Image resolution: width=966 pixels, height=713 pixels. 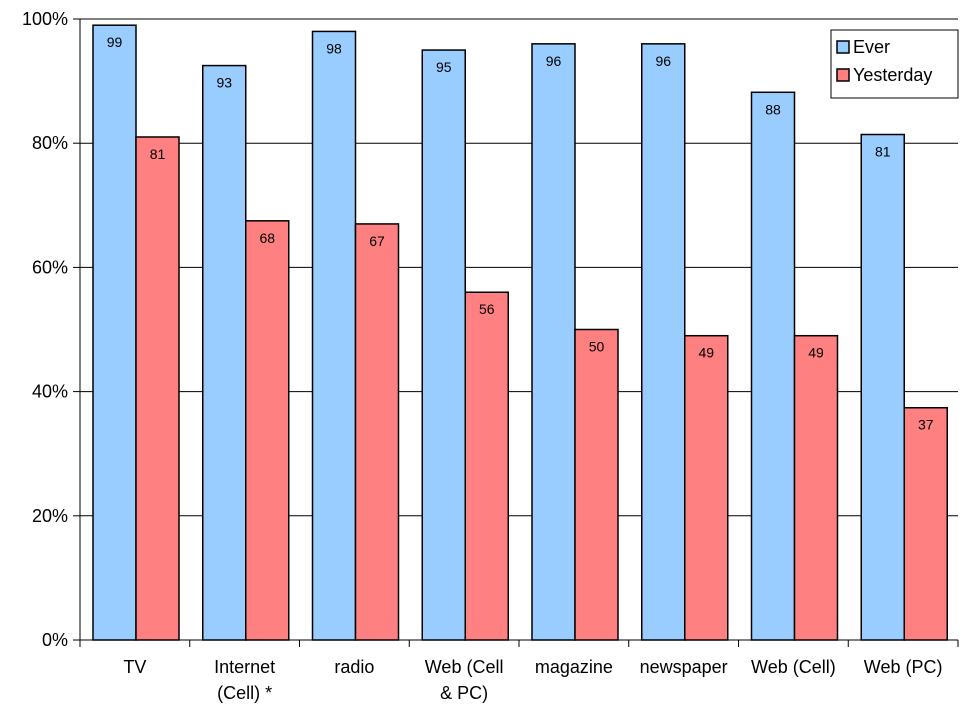 What do you see at coordinates (871, 47) in the screenshot?
I see `legend-label-ever: Ever` at bounding box center [871, 47].